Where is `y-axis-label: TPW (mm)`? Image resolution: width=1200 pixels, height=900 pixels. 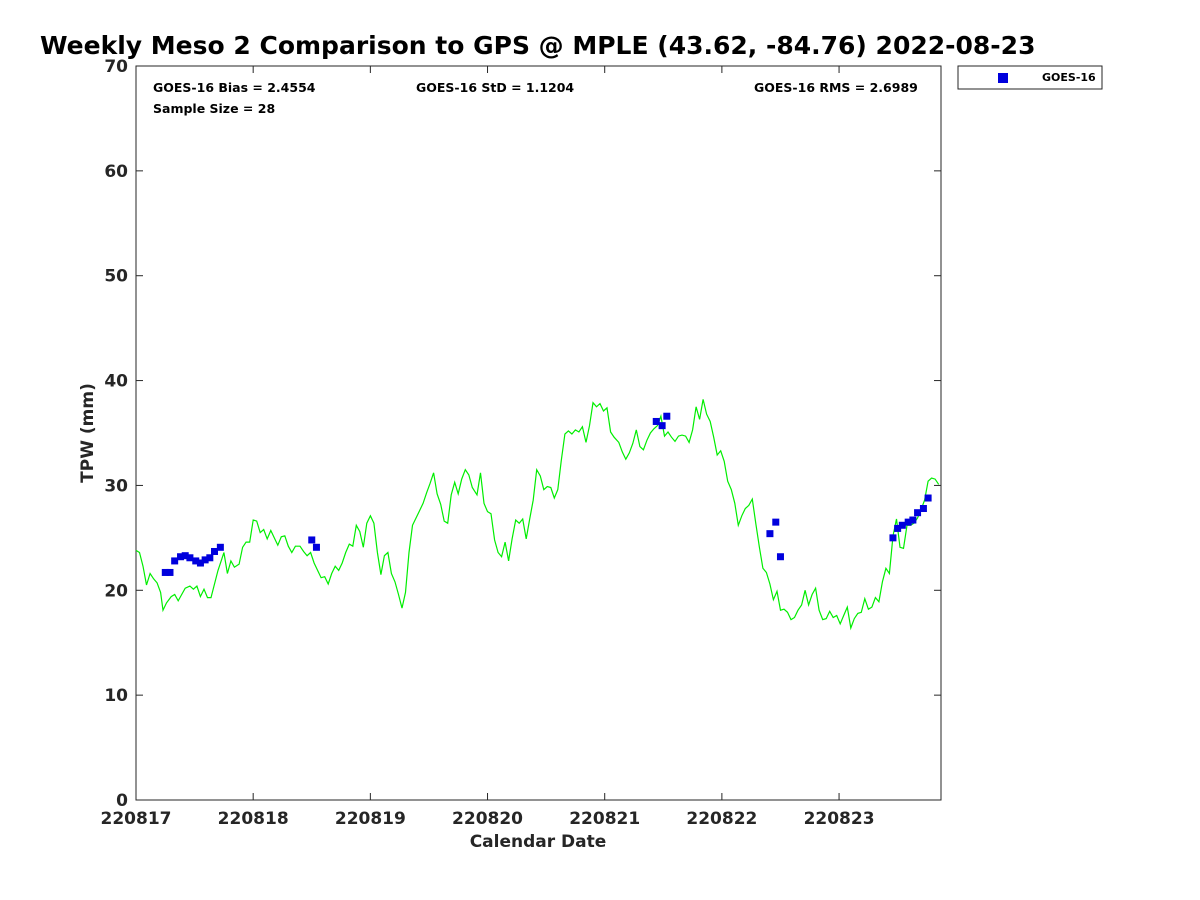
y-axis-label: TPW (mm) is located at coordinates (88, 433).